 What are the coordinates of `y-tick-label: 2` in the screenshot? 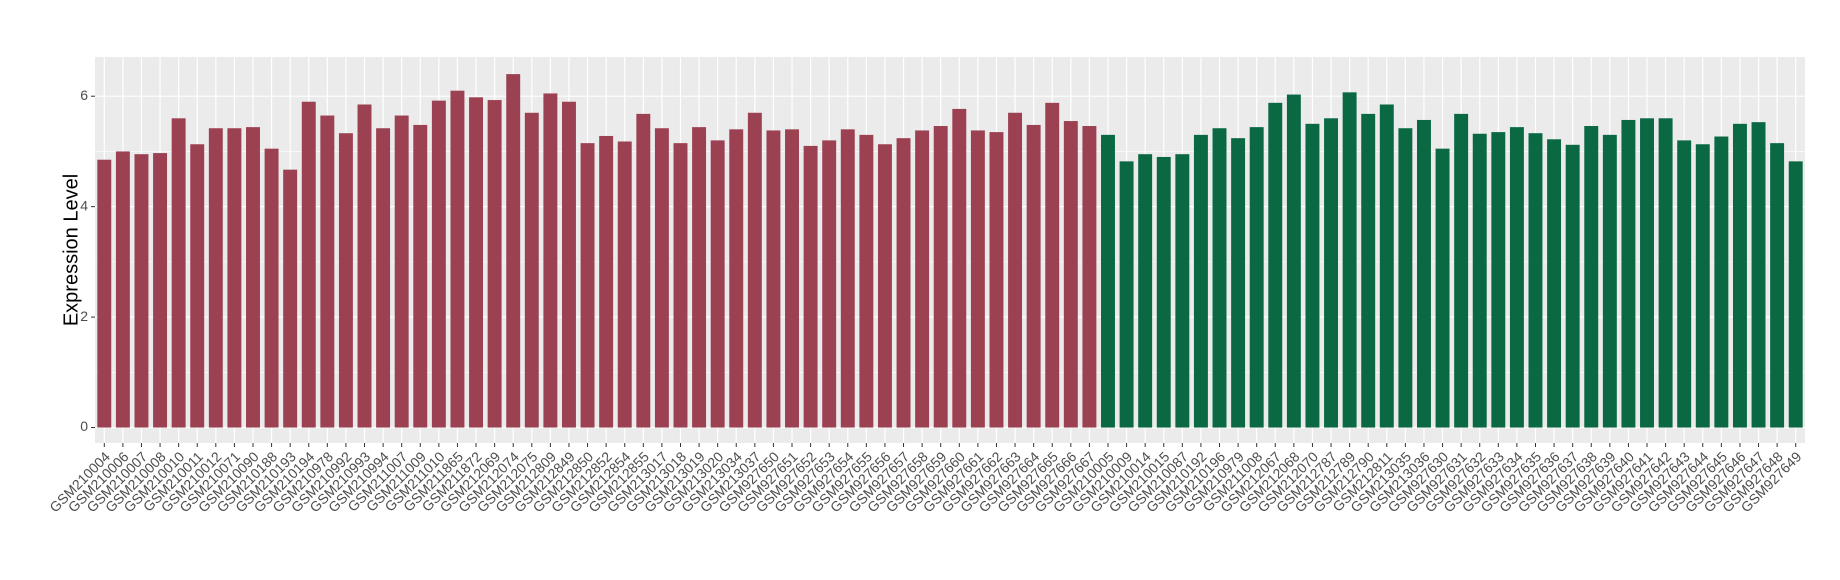 It's located at (84, 316).